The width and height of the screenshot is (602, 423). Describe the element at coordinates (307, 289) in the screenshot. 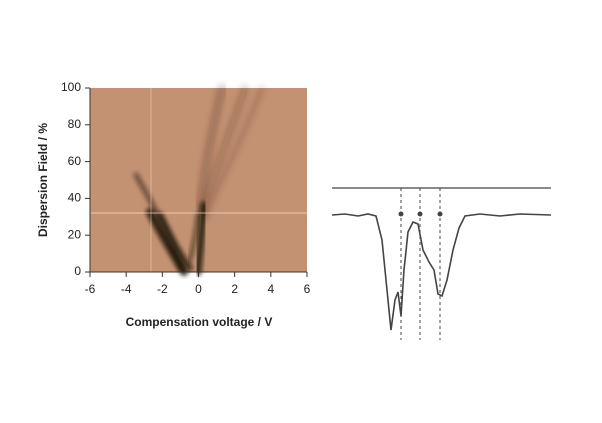

I see `x-tick-label: 6` at that location.